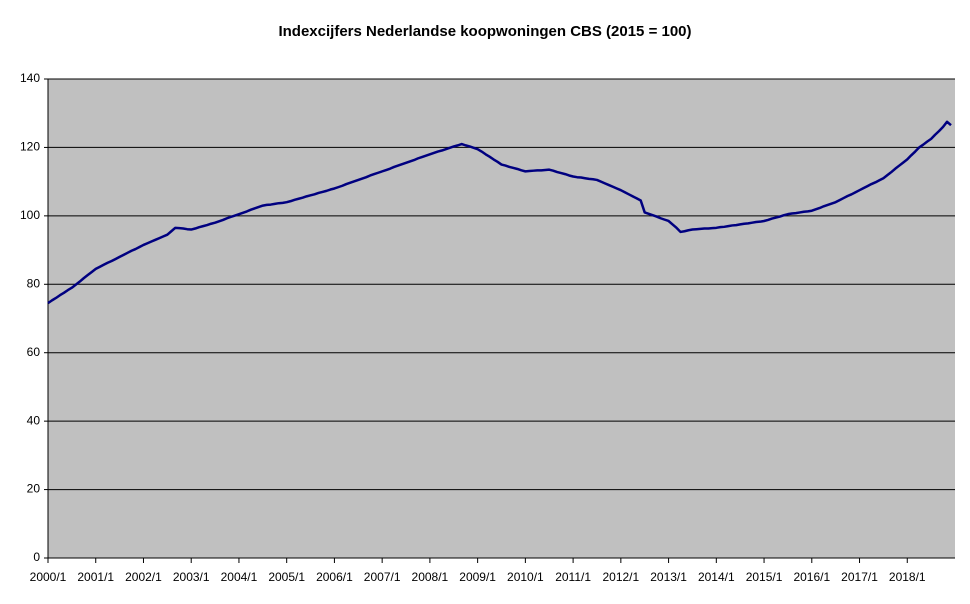  I want to click on x-tick-label: 2002/1, so click(143, 577).